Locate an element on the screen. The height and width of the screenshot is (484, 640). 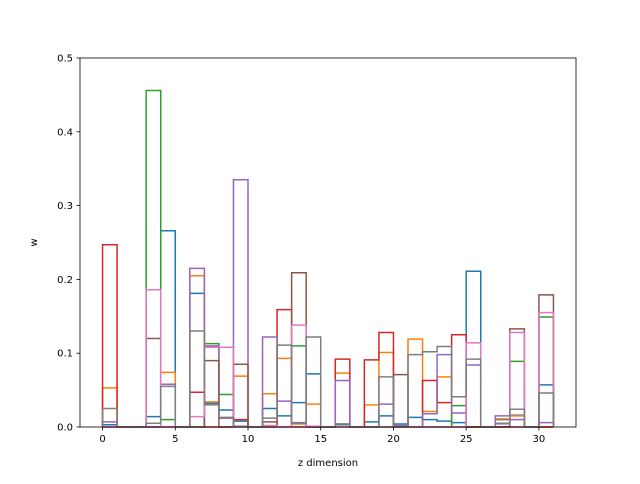
x-tick-label: 0 is located at coordinates (102, 439).